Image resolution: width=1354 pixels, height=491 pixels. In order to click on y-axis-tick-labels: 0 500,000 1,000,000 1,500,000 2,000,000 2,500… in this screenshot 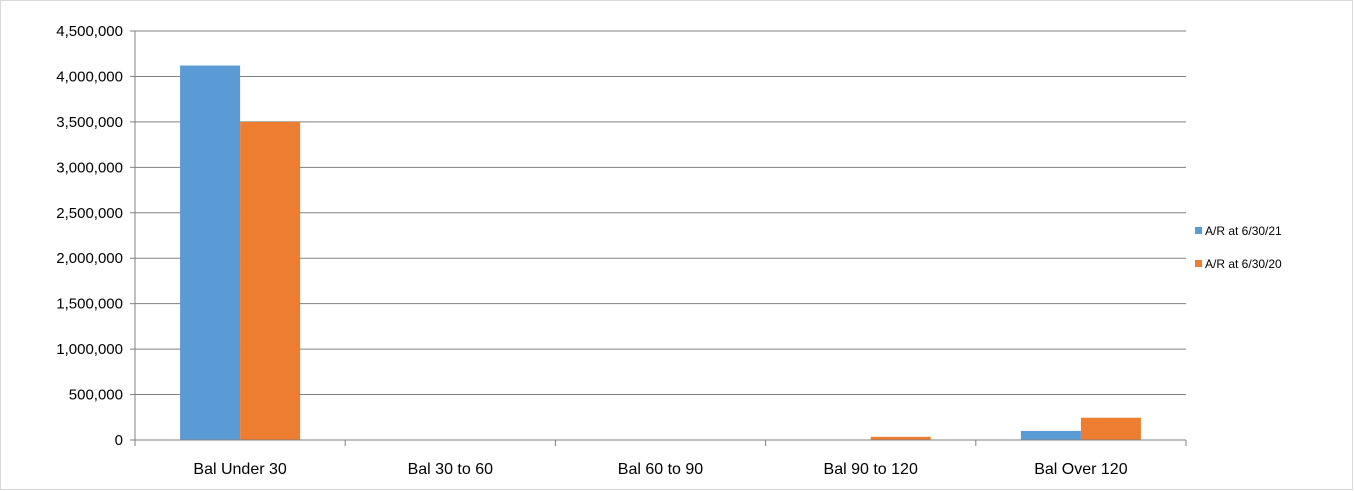, I will do `click(89, 236)`.